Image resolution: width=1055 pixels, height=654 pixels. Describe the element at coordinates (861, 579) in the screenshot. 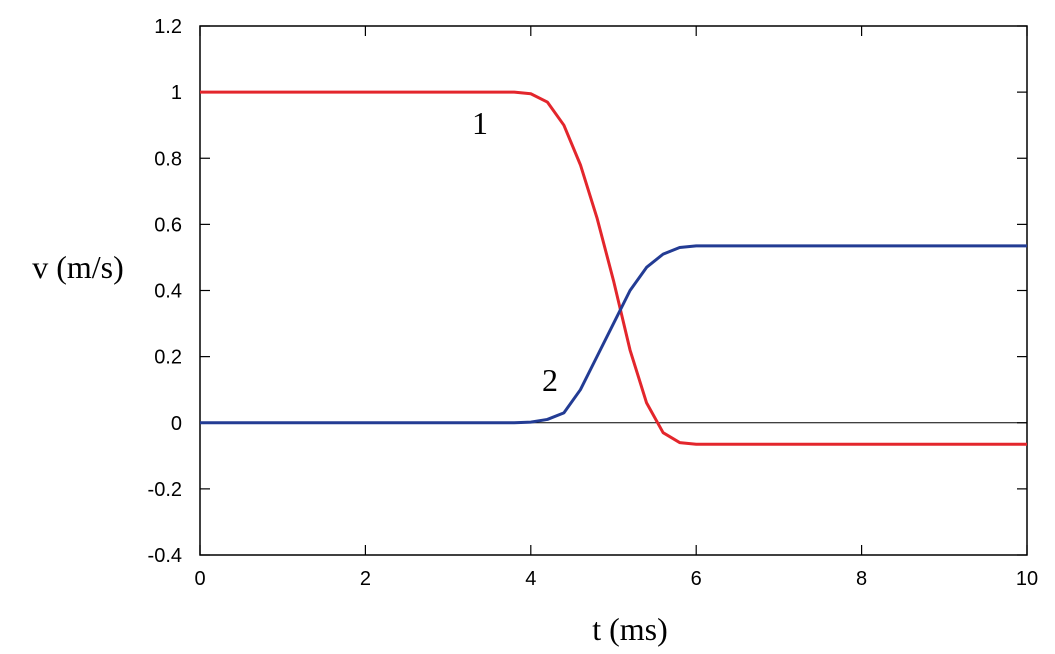

I see `x-tick-label: 8` at that location.